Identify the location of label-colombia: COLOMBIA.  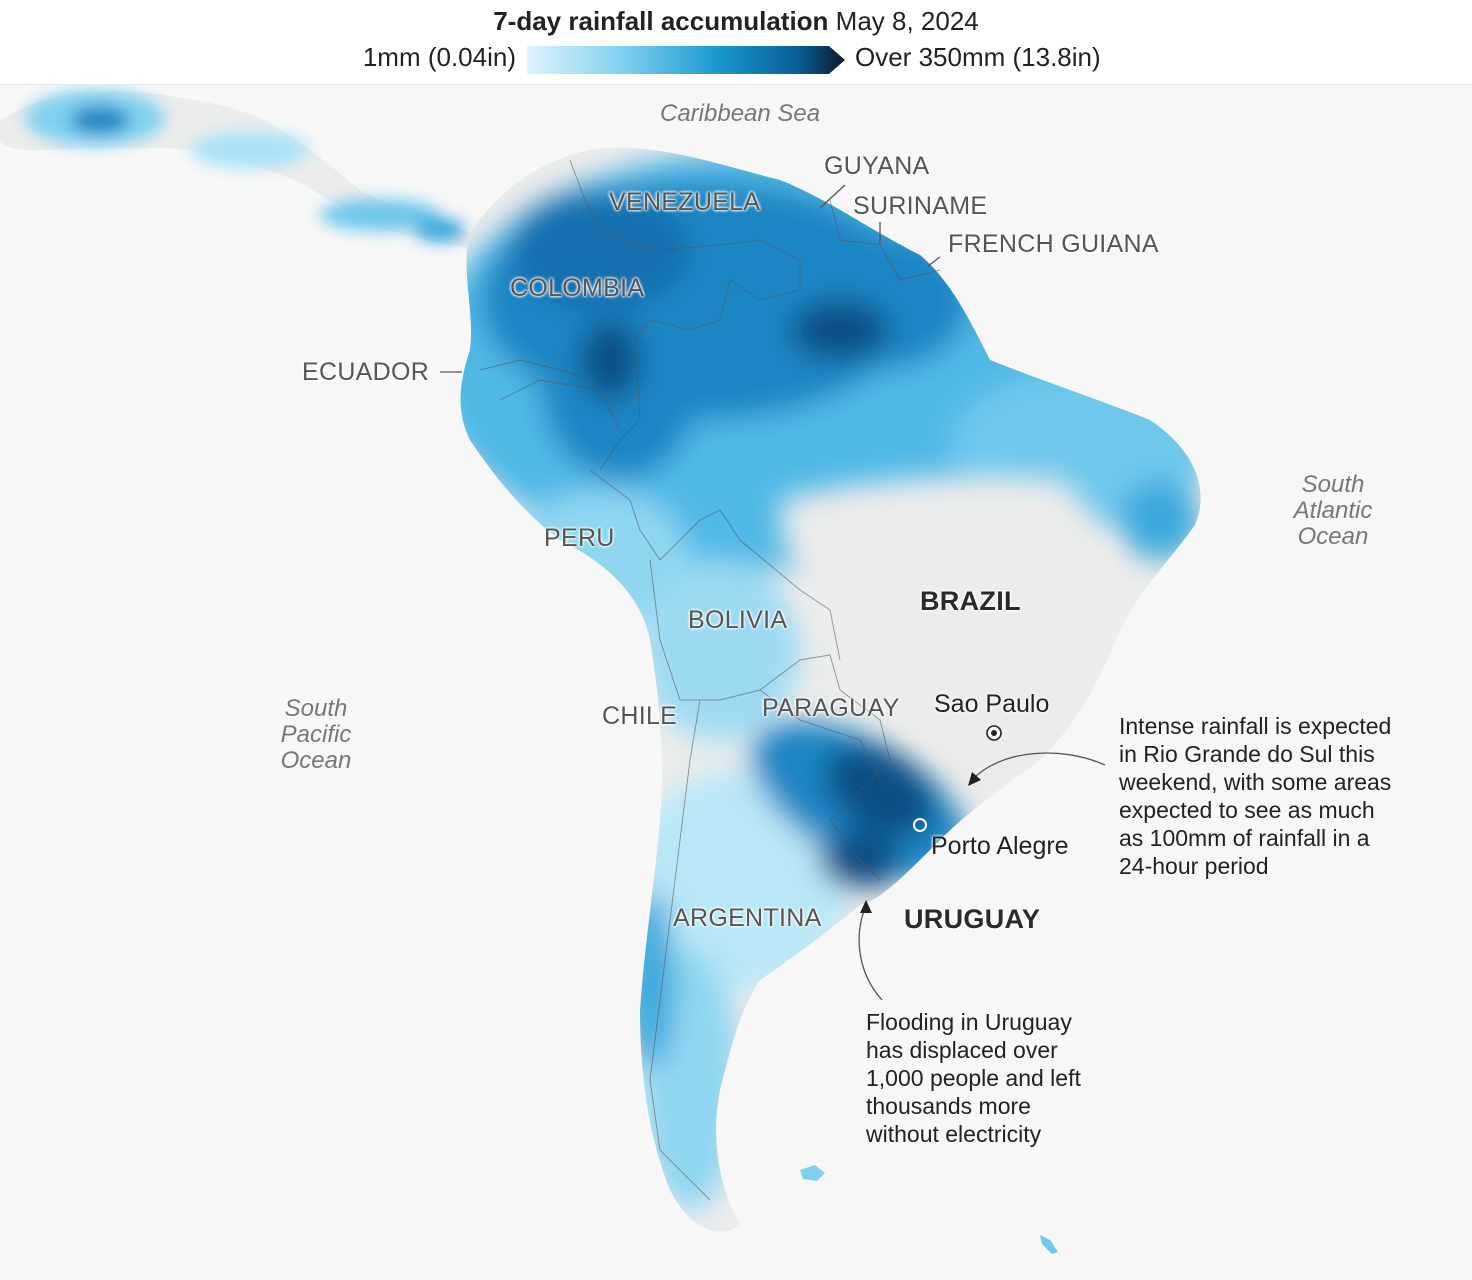
(577, 288).